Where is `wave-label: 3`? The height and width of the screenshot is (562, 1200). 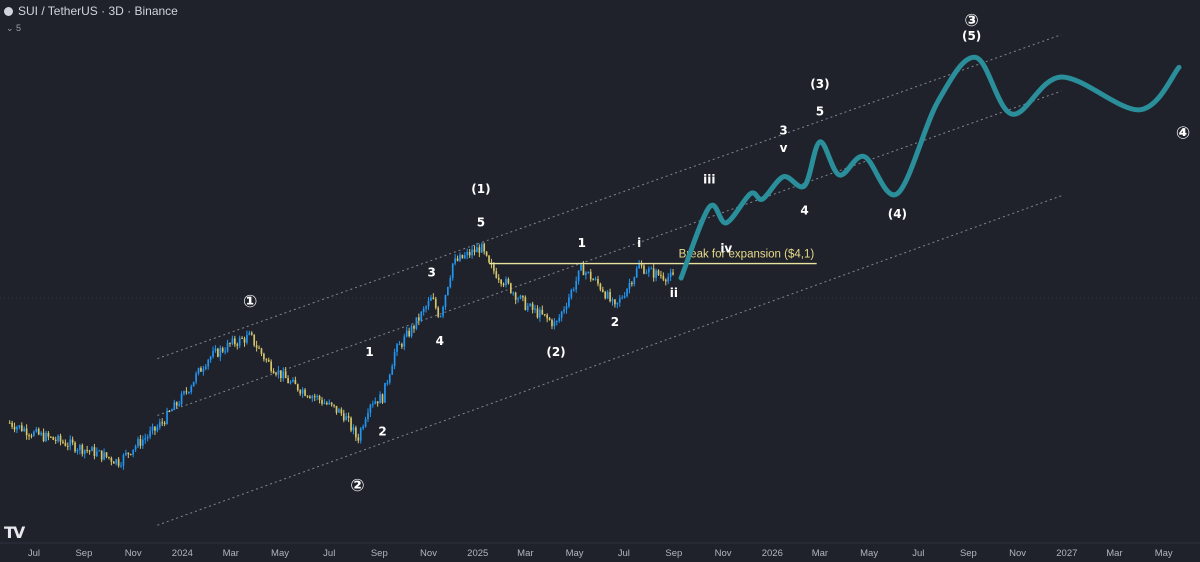
wave-label: 3 is located at coordinates (432, 272).